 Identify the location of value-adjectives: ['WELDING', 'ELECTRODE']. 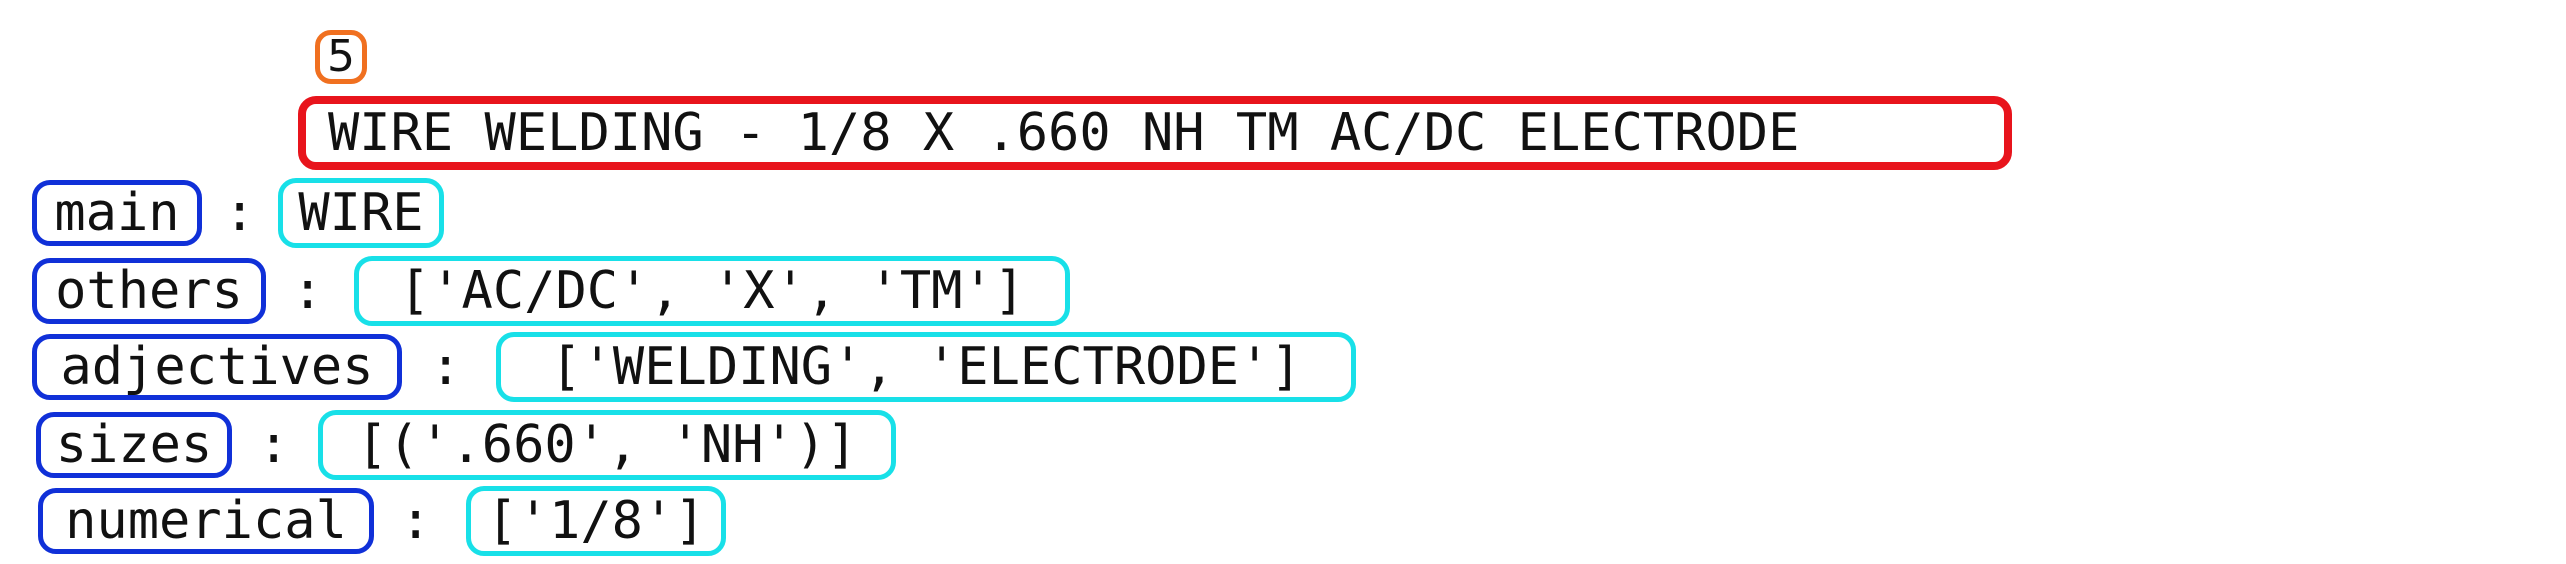
(926, 367).